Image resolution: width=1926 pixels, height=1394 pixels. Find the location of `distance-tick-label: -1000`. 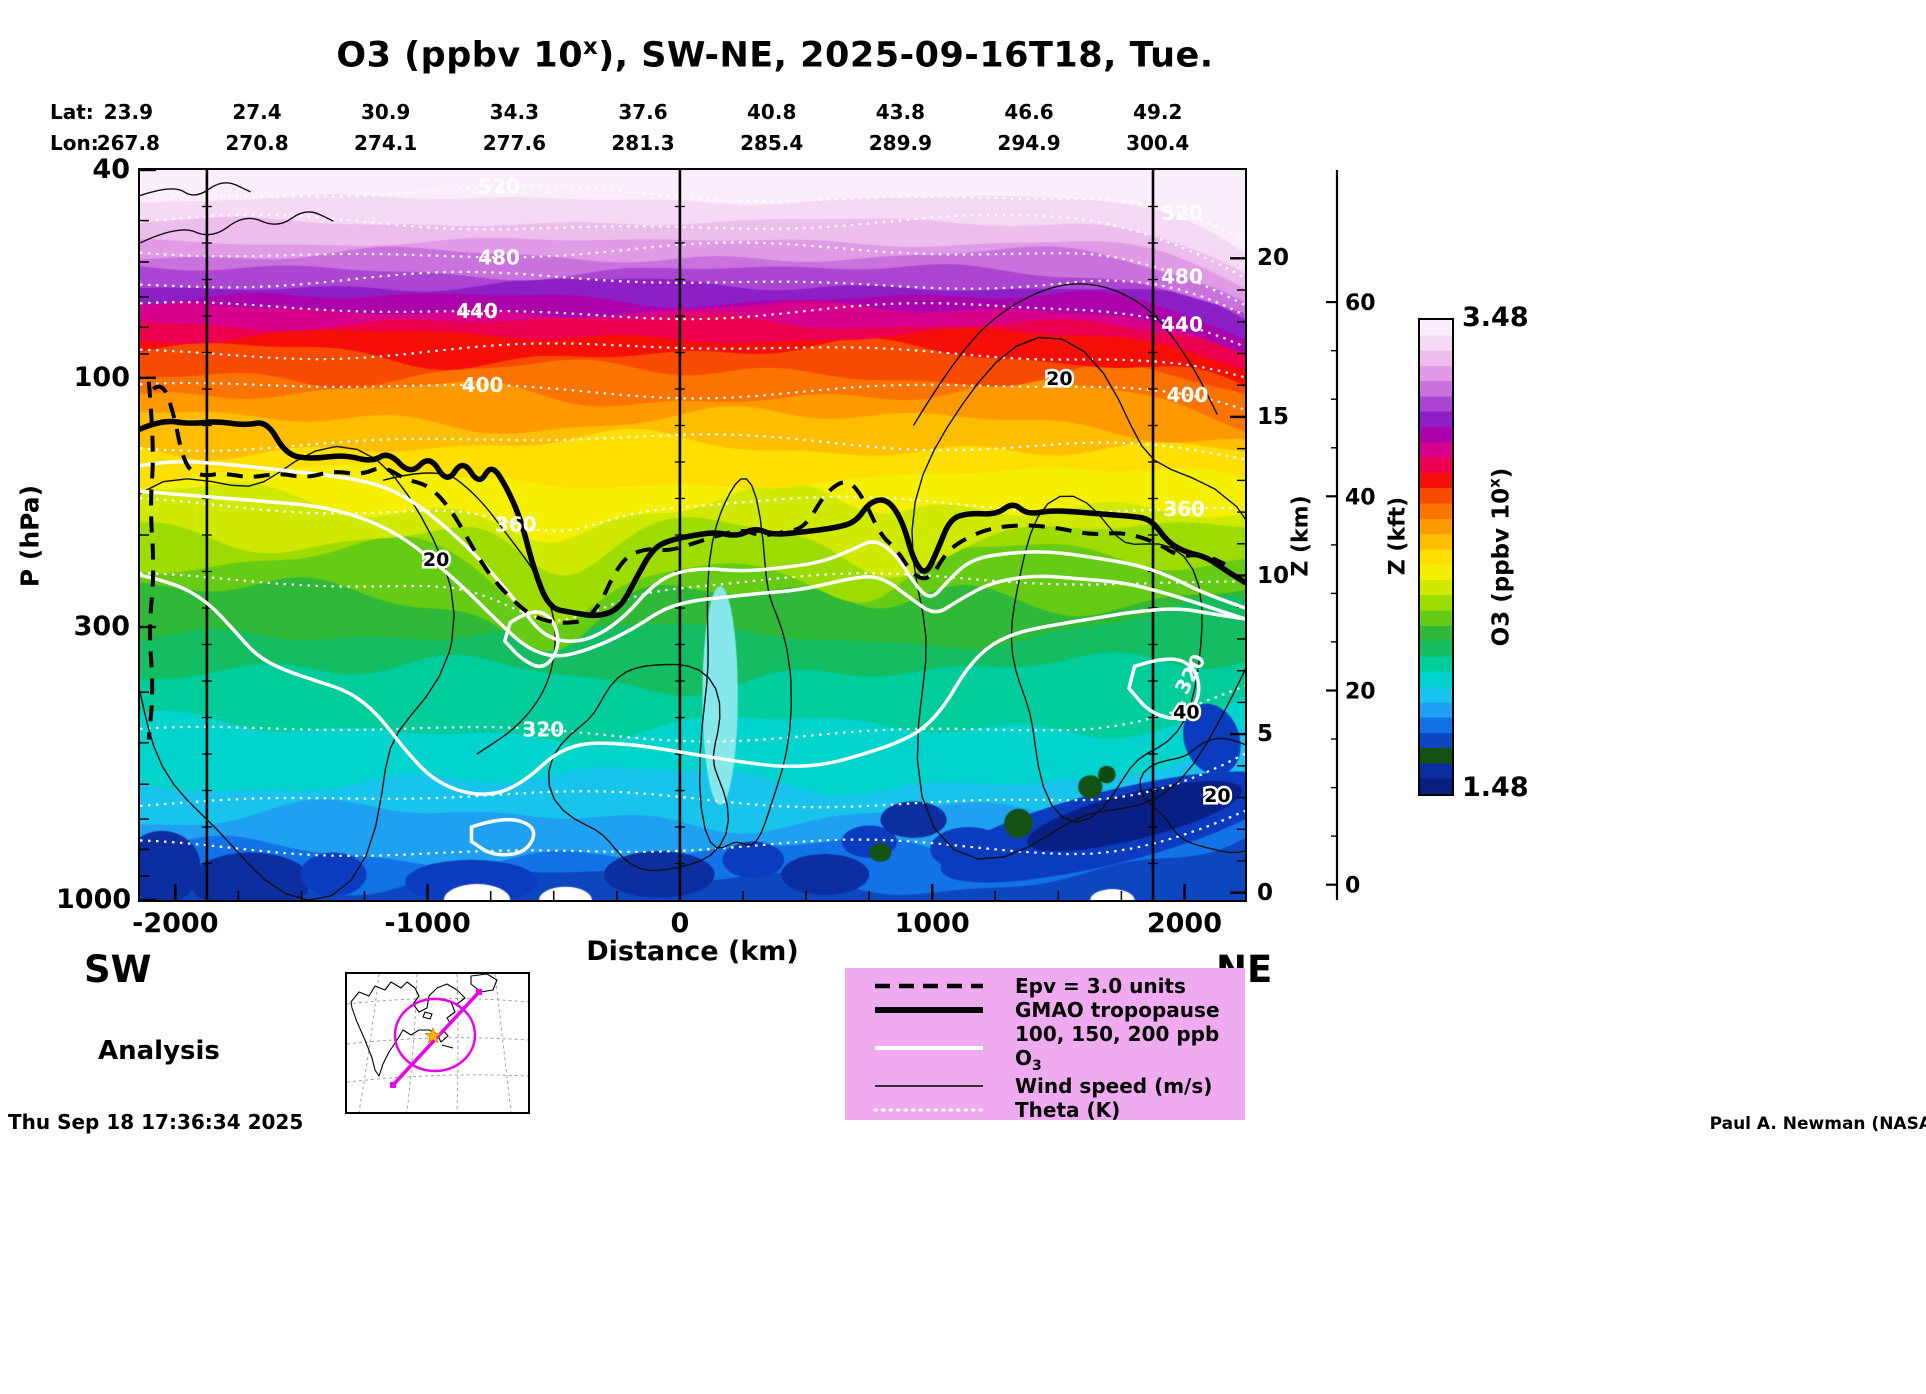

distance-tick-label: -1000 is located at coordinates (427, 923).